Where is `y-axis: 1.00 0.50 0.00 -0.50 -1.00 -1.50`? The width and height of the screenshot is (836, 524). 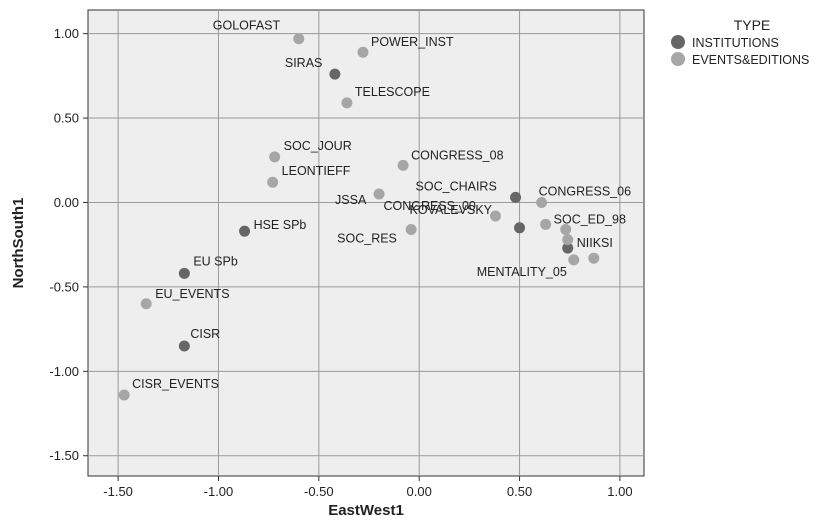
y-axis: 1.00 0.50 0.00 -0.50 -1.00 -1.50 is located at coordinates (68, 244).